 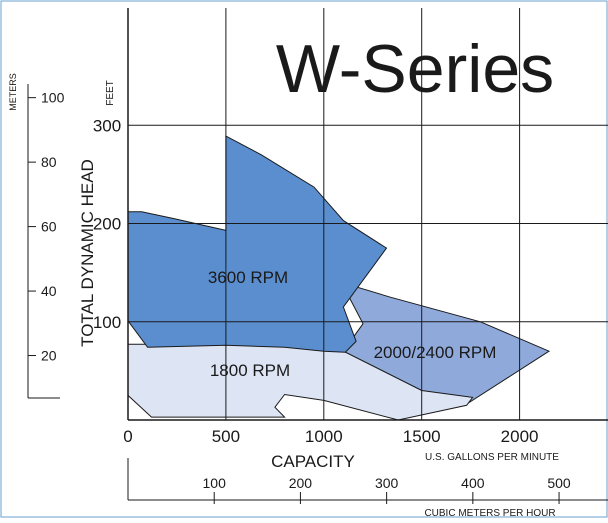 What do you see at coordinates (110, 93) in the screenshot?
I see `y-unit-label: FEET` at bounding box center [110, 93].